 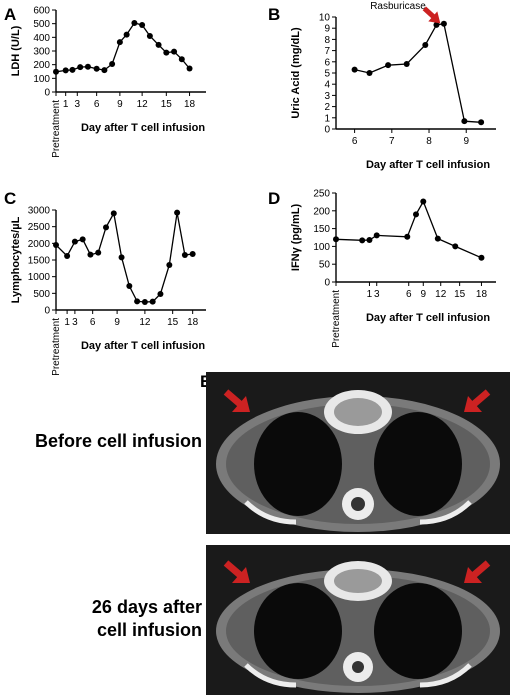 I want to click on y-tick-label: 2000, so click(x=39, y=244).